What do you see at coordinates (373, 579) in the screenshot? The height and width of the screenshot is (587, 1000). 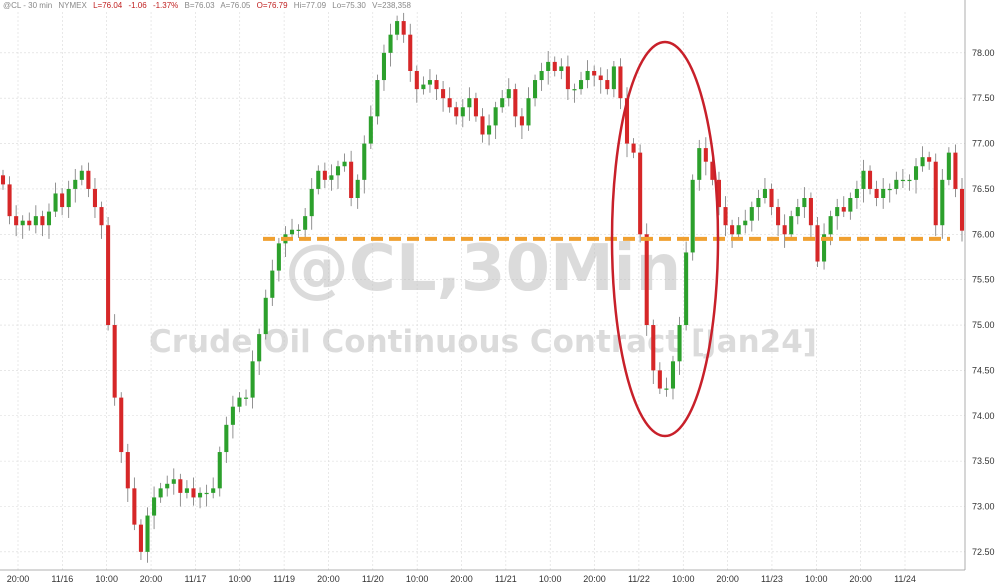 I see `x-tick-label: 11/20` at bounding box center [373, 579].